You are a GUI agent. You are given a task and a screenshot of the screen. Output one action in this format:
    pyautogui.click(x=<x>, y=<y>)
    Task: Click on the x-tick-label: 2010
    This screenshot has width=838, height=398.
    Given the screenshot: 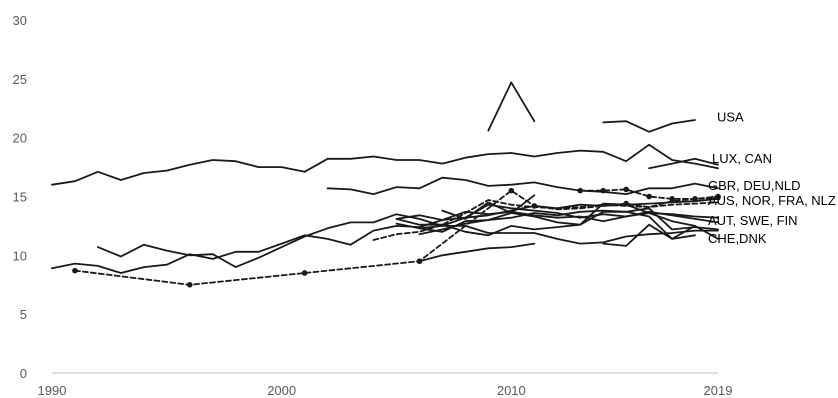 What is the action you would take?
    pyautogui.click(x=511, y=390)
    